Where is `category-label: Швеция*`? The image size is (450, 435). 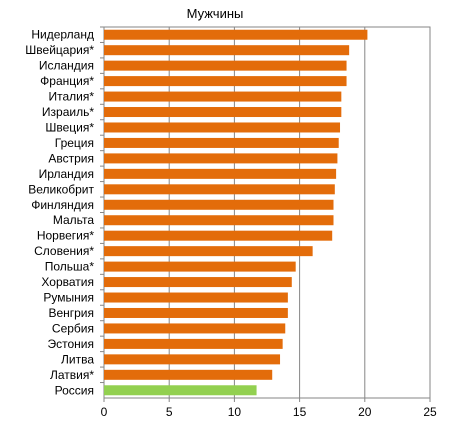 category-label: Швеция* is located at coordinates (69, 127).